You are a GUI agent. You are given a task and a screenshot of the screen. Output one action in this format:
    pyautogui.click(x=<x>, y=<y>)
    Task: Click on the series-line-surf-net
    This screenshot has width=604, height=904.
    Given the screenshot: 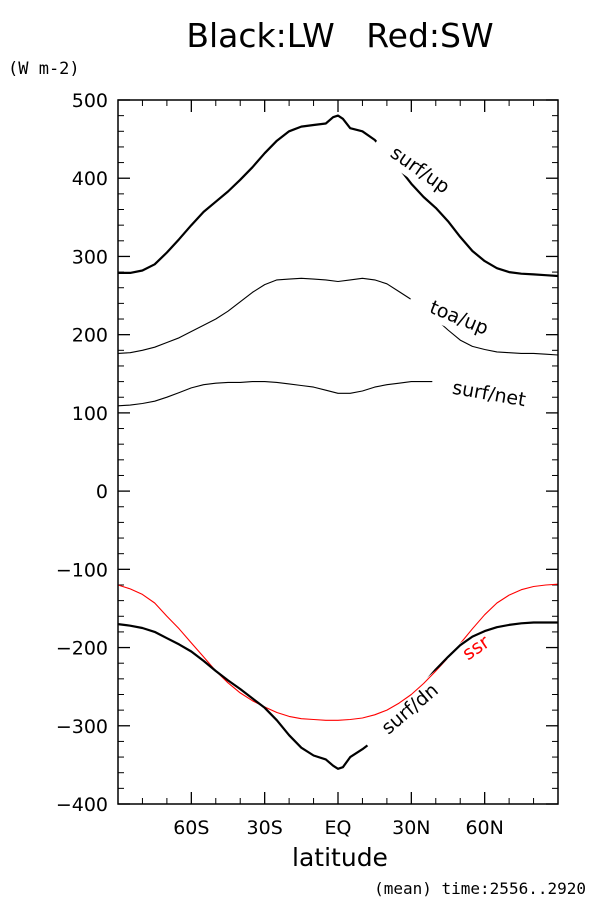 What is the action you would take?
    pyautogui.click(x=276, y=394)
    